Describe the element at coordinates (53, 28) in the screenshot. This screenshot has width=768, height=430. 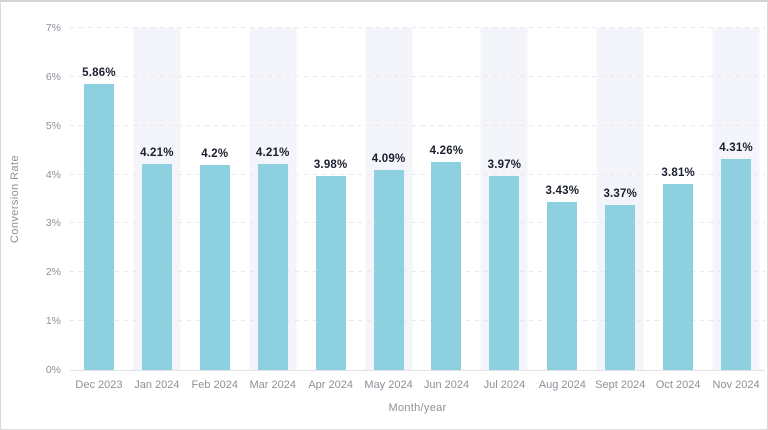
I see `y-tick-label: 7%` at that location.